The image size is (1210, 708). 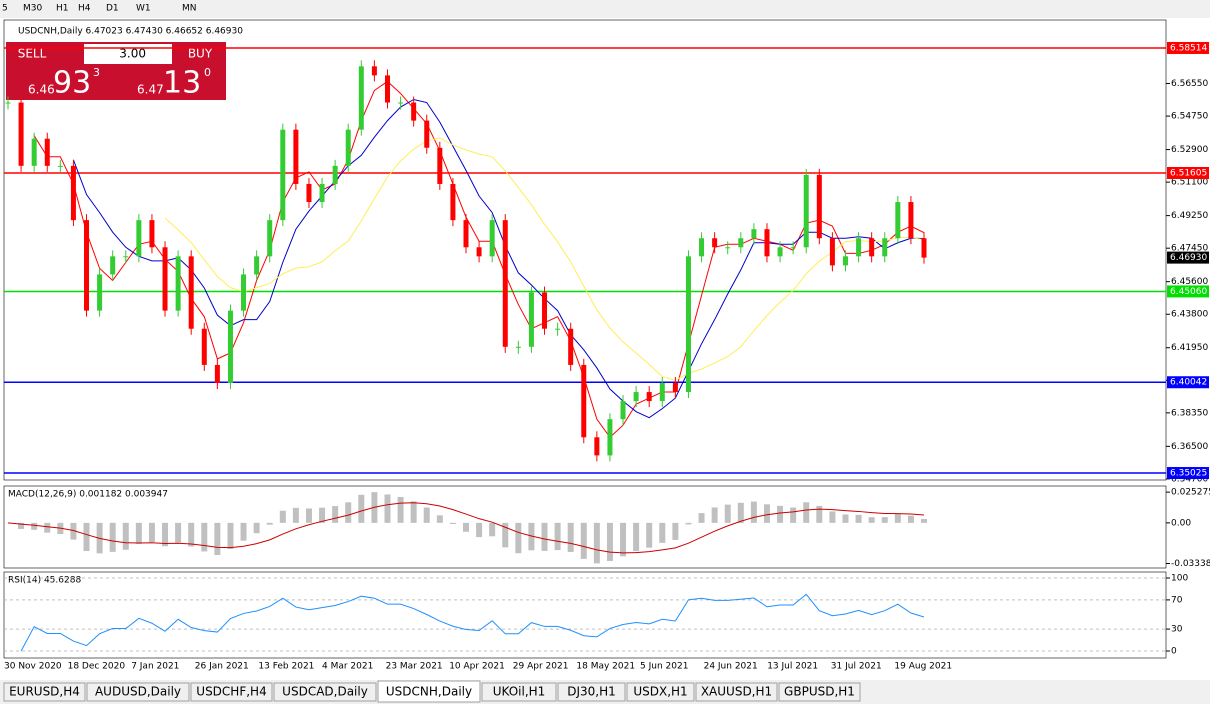 I want to click on y-tick-label: 6.41950, so click(x=1189, y=348).